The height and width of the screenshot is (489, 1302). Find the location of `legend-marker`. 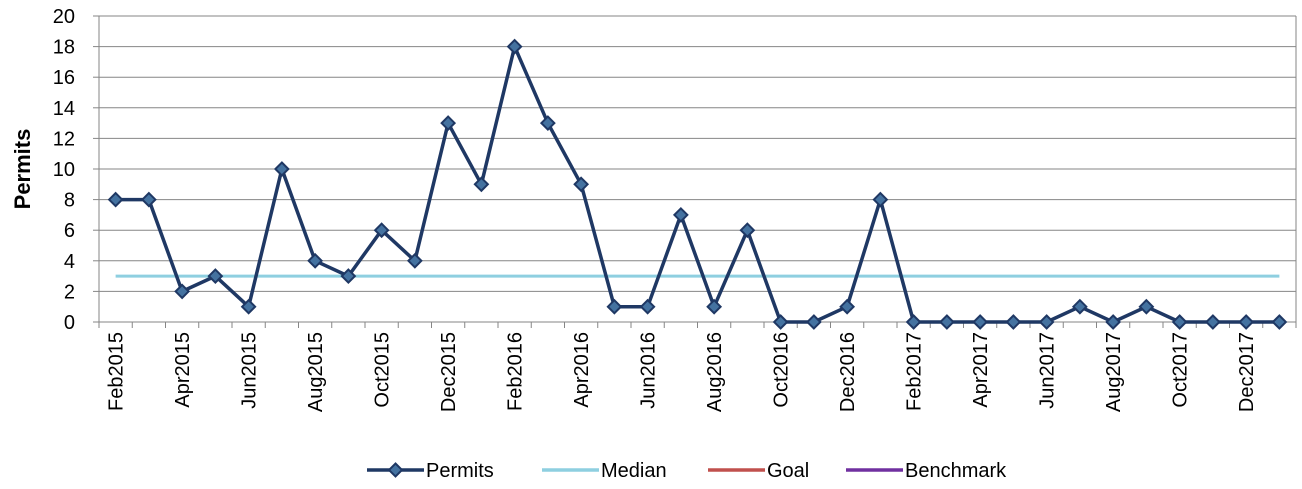

legend-marker is located at coordinates (395, 470).